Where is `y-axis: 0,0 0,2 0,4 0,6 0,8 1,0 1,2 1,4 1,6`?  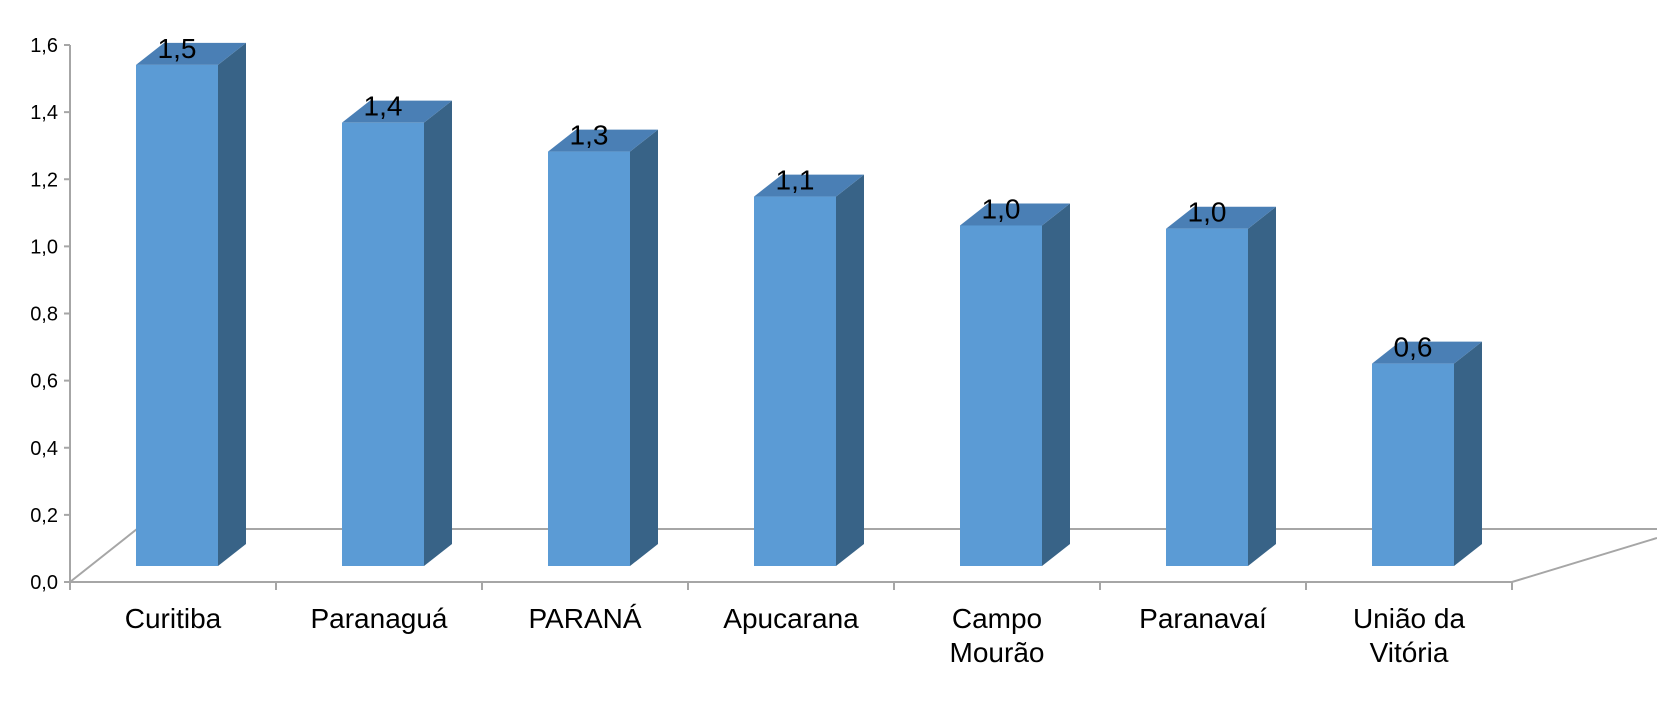
y-axis: 0,0 0,2 0,4 0,6 0,8 1,0 1,2 1,4 1,6 is located at coordinates (50, 314).